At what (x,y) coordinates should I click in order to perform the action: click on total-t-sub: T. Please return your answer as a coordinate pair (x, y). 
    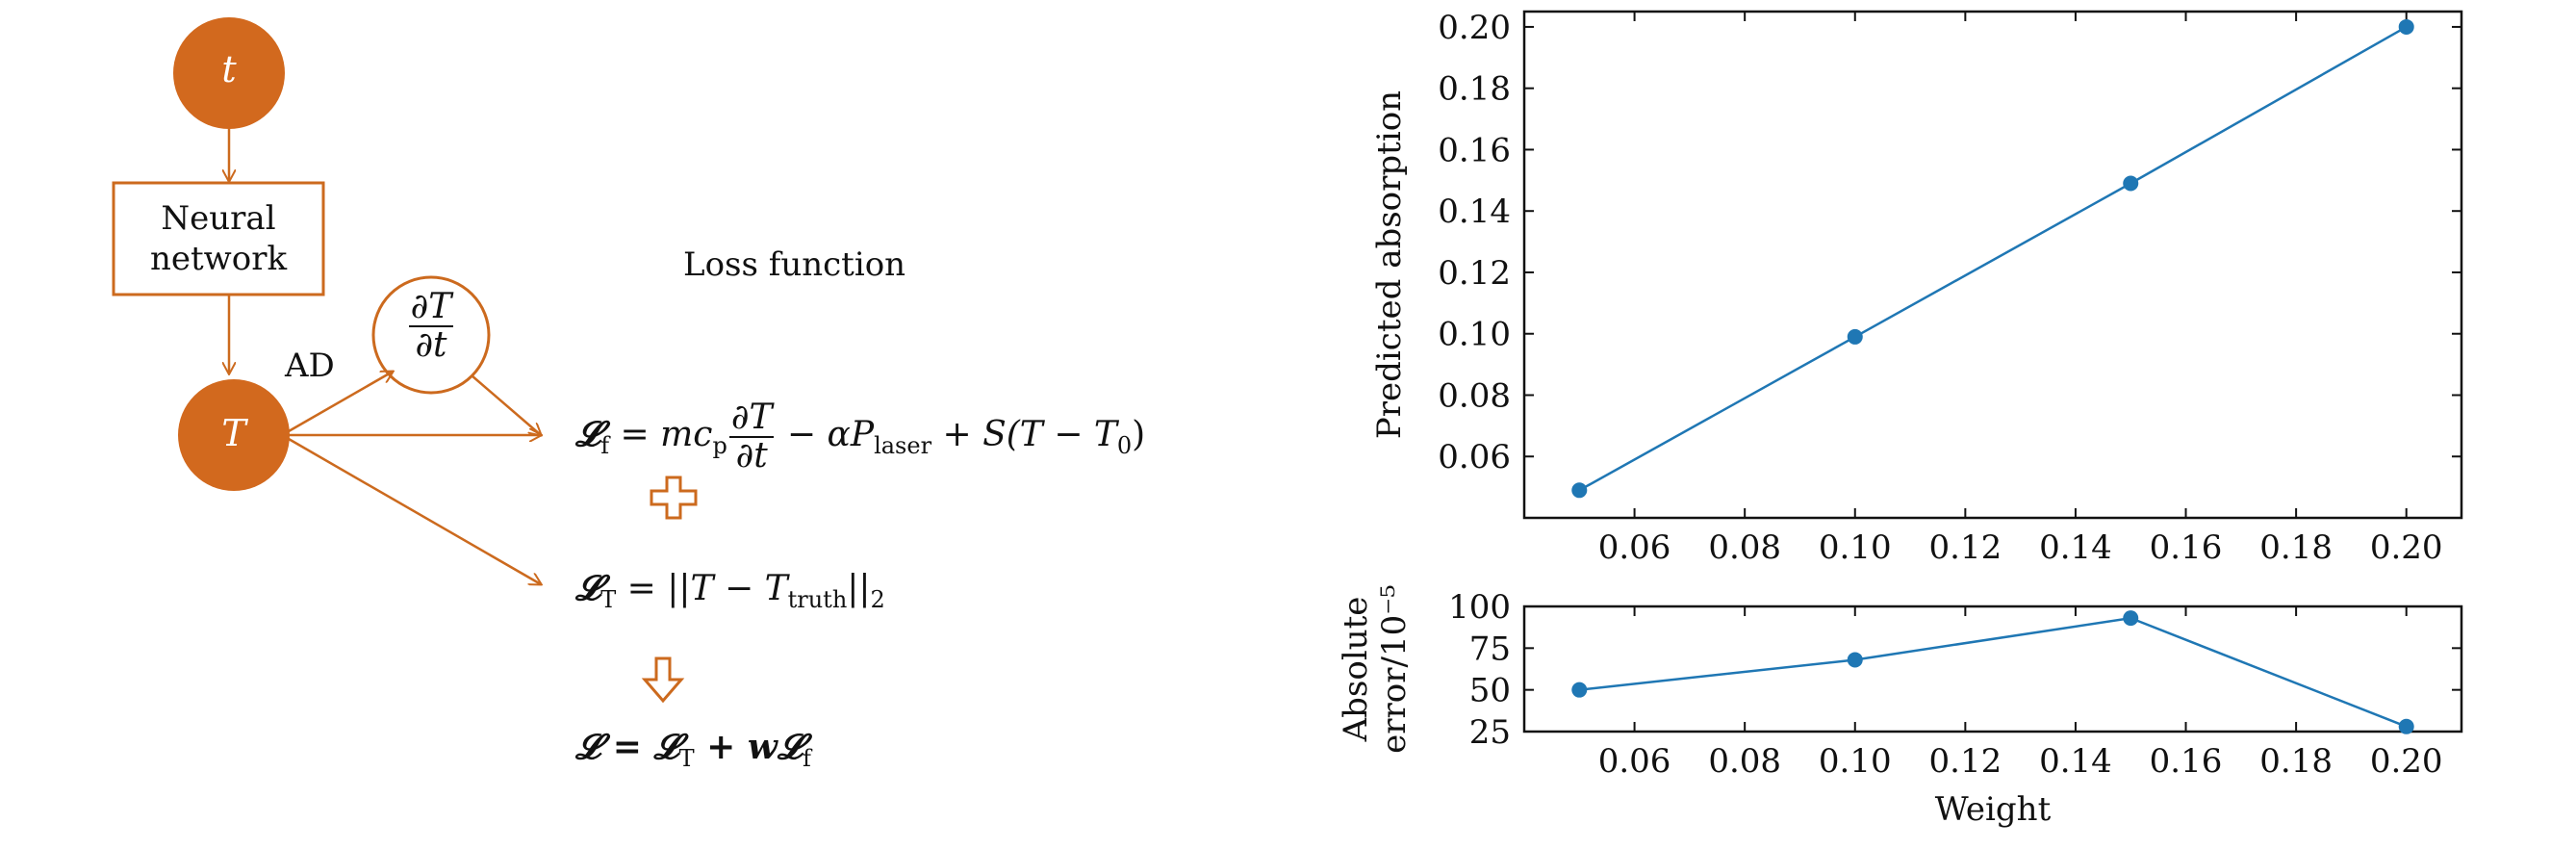
    Looking at the image, I should click on (686, 758).